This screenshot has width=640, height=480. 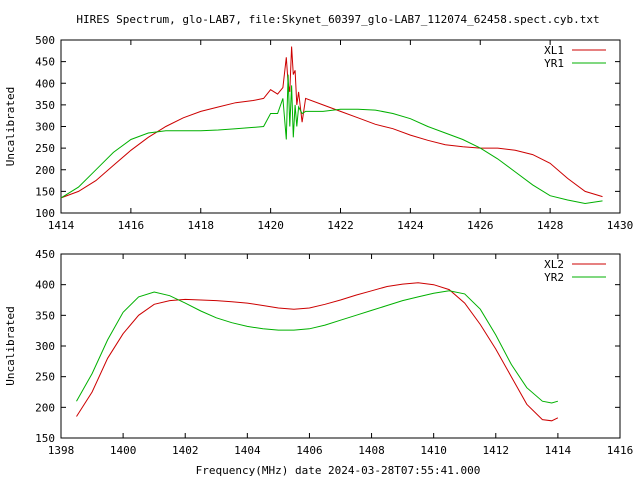 I want to click on x-tick-label: 1420, so click(x=270, y=225).